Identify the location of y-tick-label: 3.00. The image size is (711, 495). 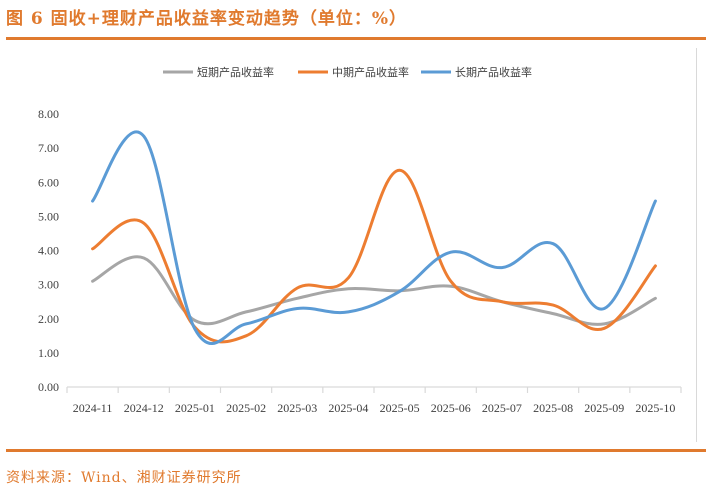
(48, 285).